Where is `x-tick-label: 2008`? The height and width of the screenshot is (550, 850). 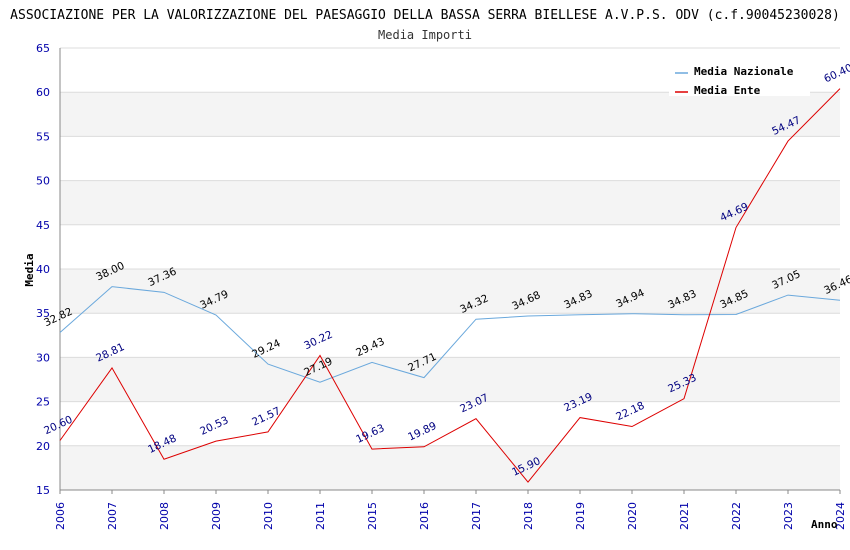 x-tick-label: 2008 is located at coordinates (164, 516).